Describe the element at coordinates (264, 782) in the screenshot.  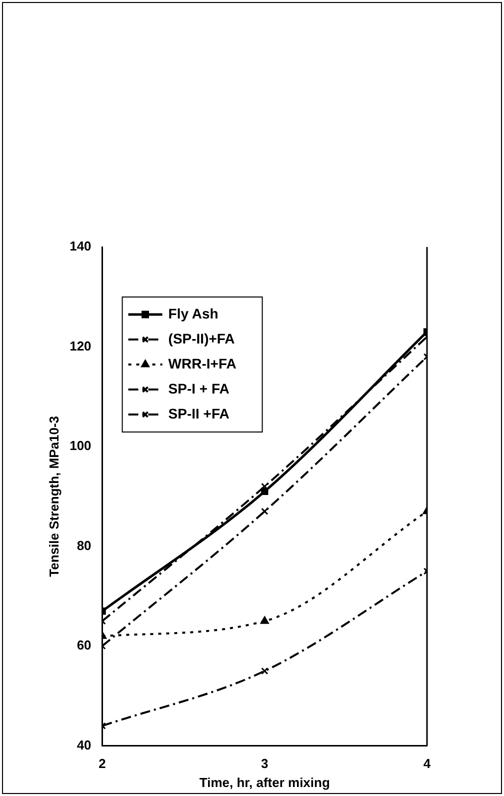
I see `x-axis-title: Time, hr, after mixing` at that location.